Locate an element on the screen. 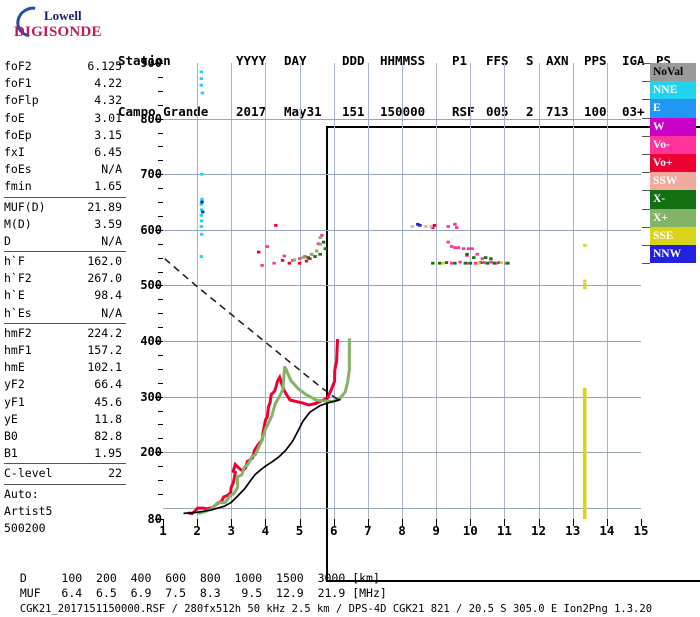  legend-item-vo: Vo+ is located at coordinates (673, 163).